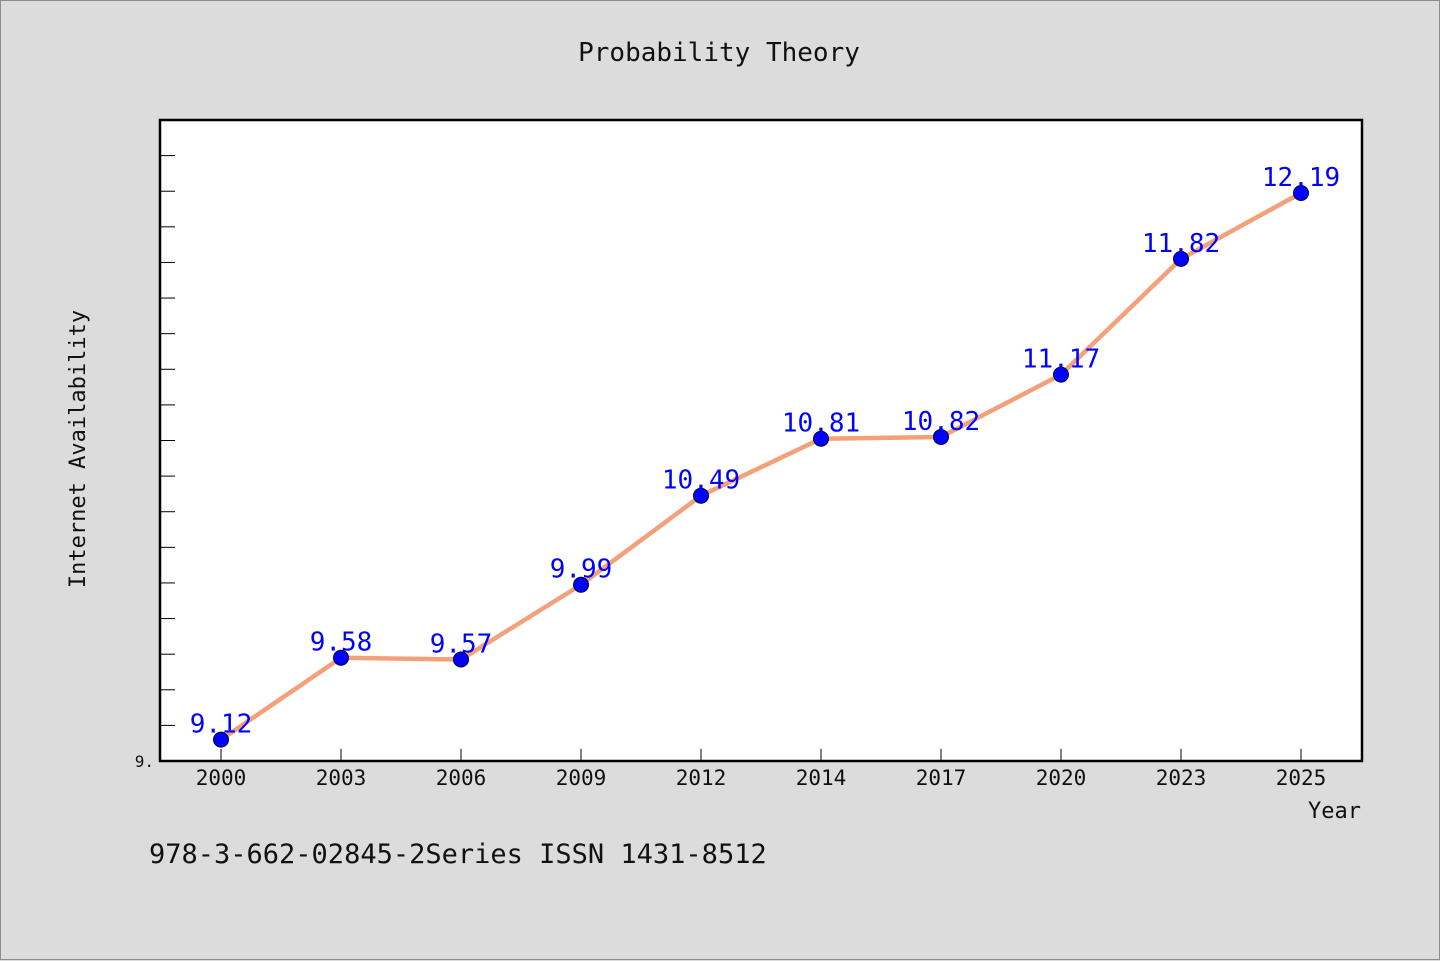 The width and height of the screenshot is (1440, 961). What do you see at coordinates (167, 440) in the screenshot?
I see `y-axis-ticks` at bounding box center [167, 440].